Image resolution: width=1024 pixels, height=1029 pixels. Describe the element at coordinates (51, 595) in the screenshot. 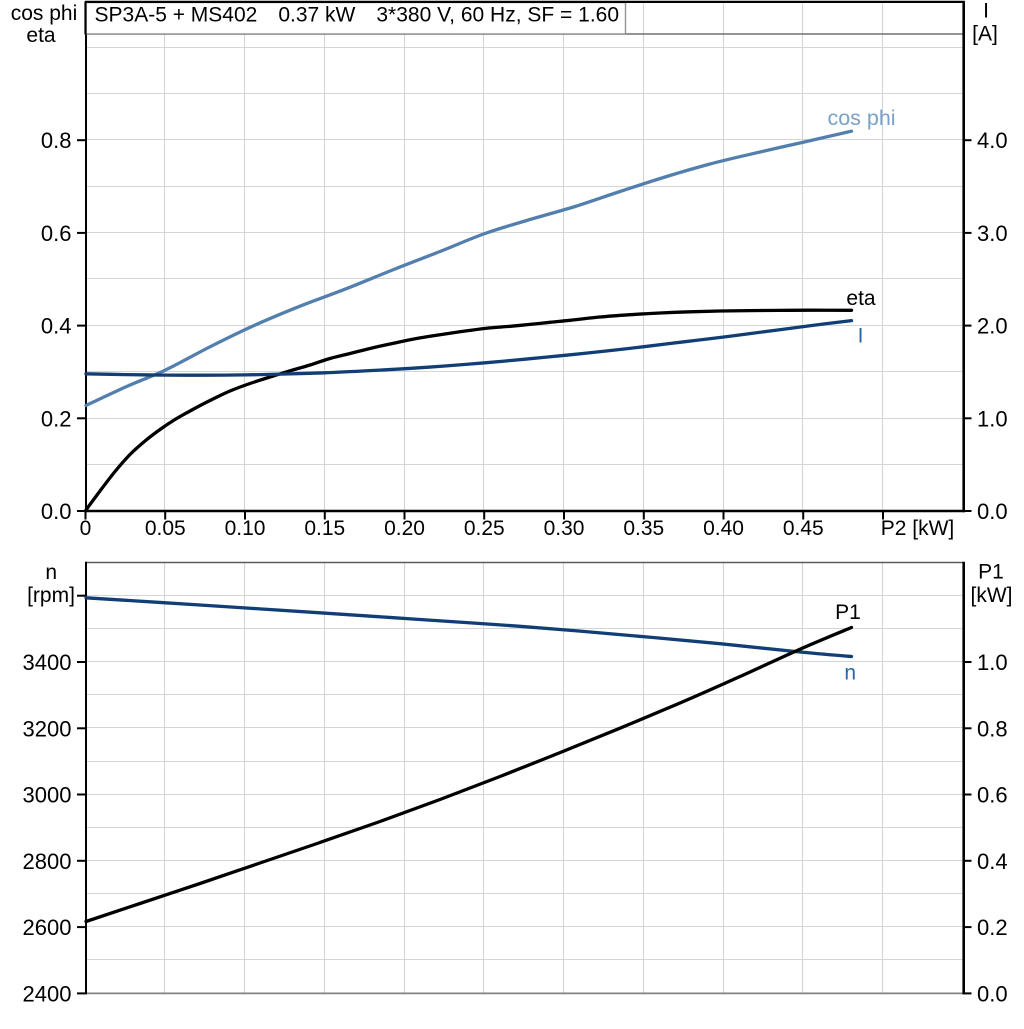

I see `svg-text: [rpm]` at that location.